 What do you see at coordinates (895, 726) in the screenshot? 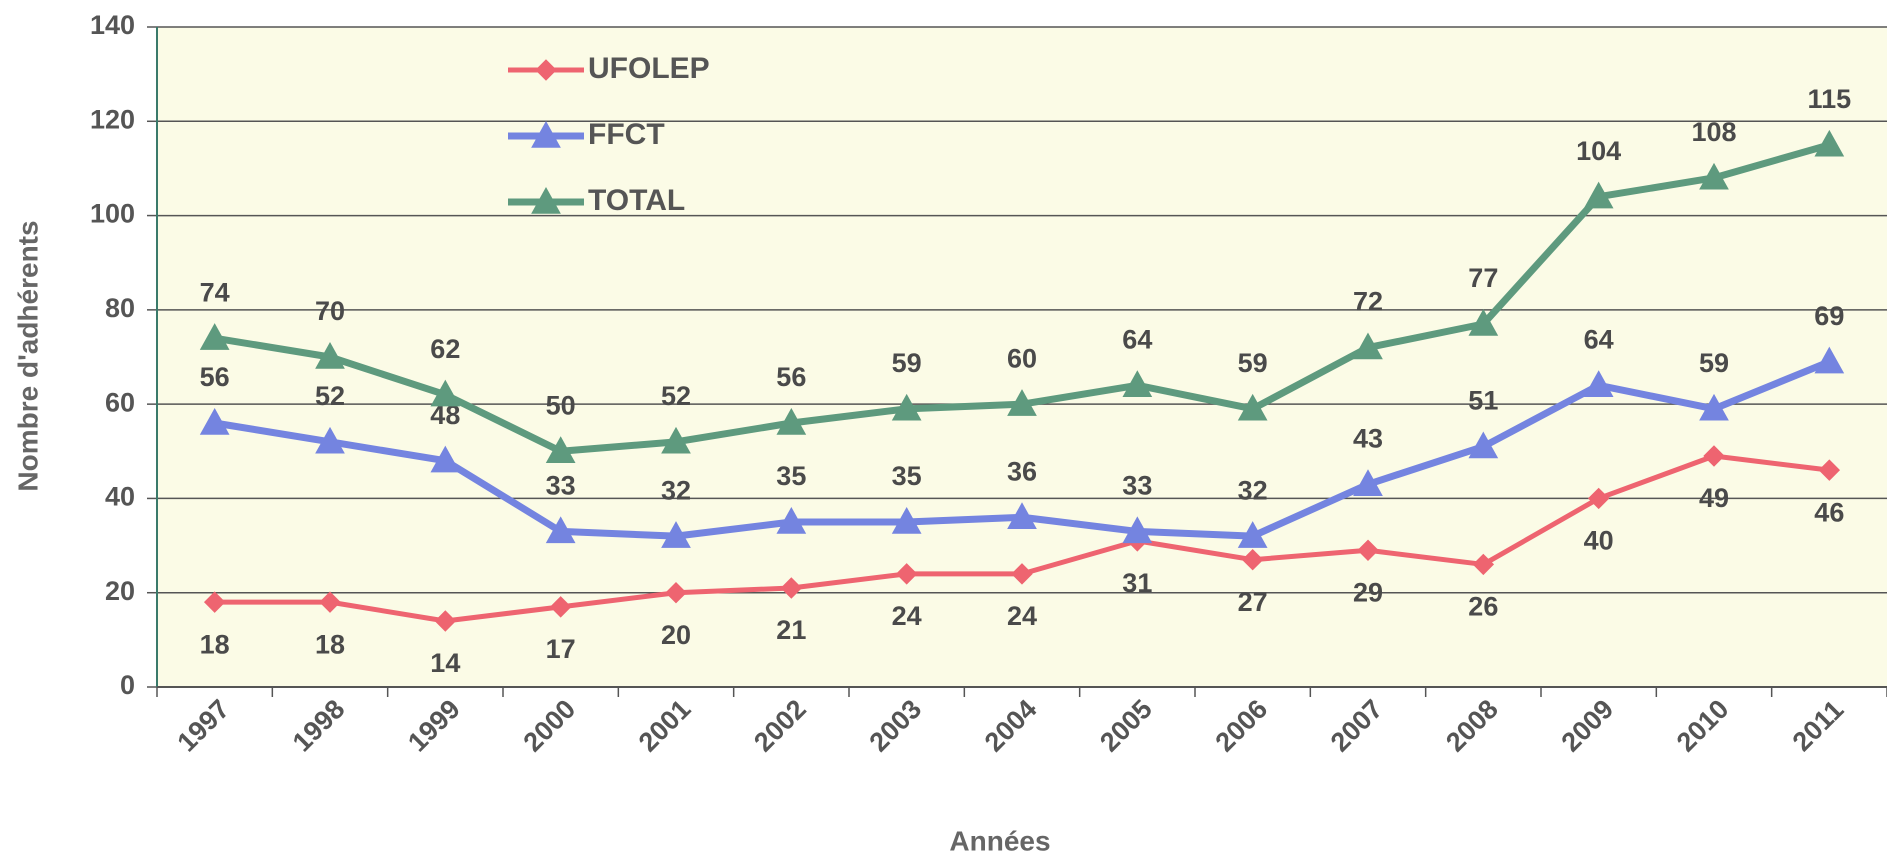
I see `x-tick-label: 2003` at bounding box center [895, 726].